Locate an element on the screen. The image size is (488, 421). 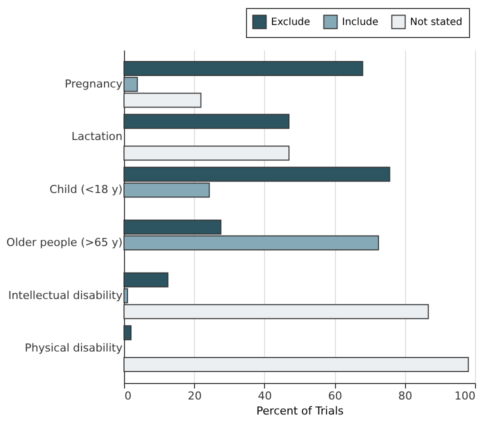
x-tick-label: 60 is located at coordinates (335, 396).